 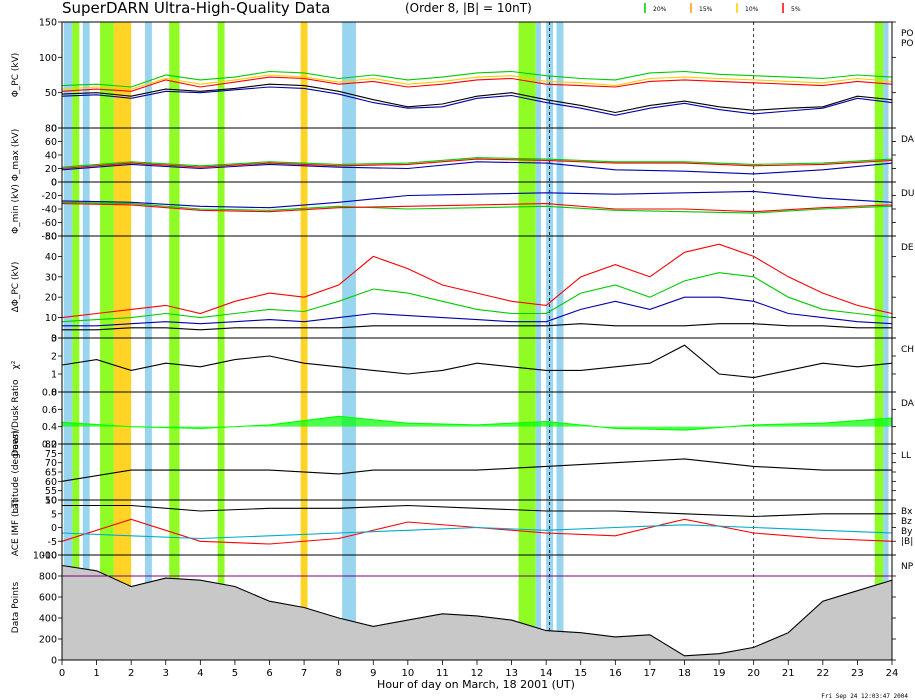 What do you see at coordinates (511, 673) in the screenshot?
I see `x-tick-label: 13` at bounding box center [511, 673].